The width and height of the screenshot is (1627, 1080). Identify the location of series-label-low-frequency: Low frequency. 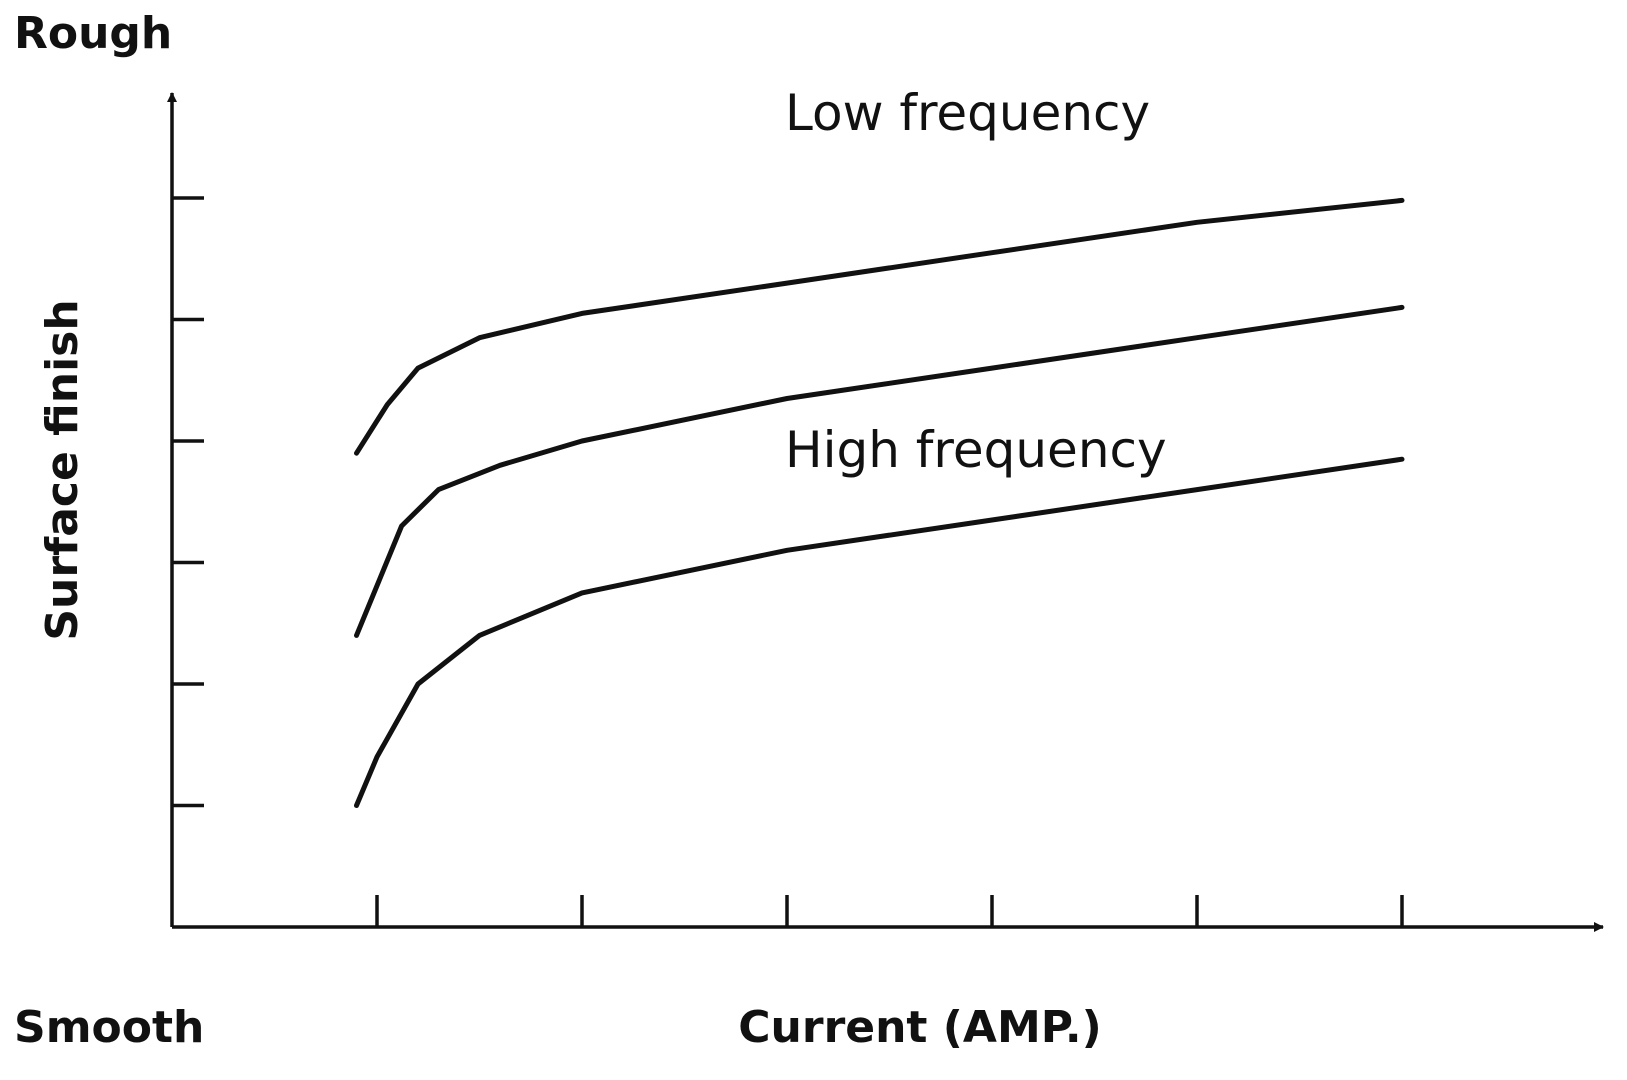
(967, 113).